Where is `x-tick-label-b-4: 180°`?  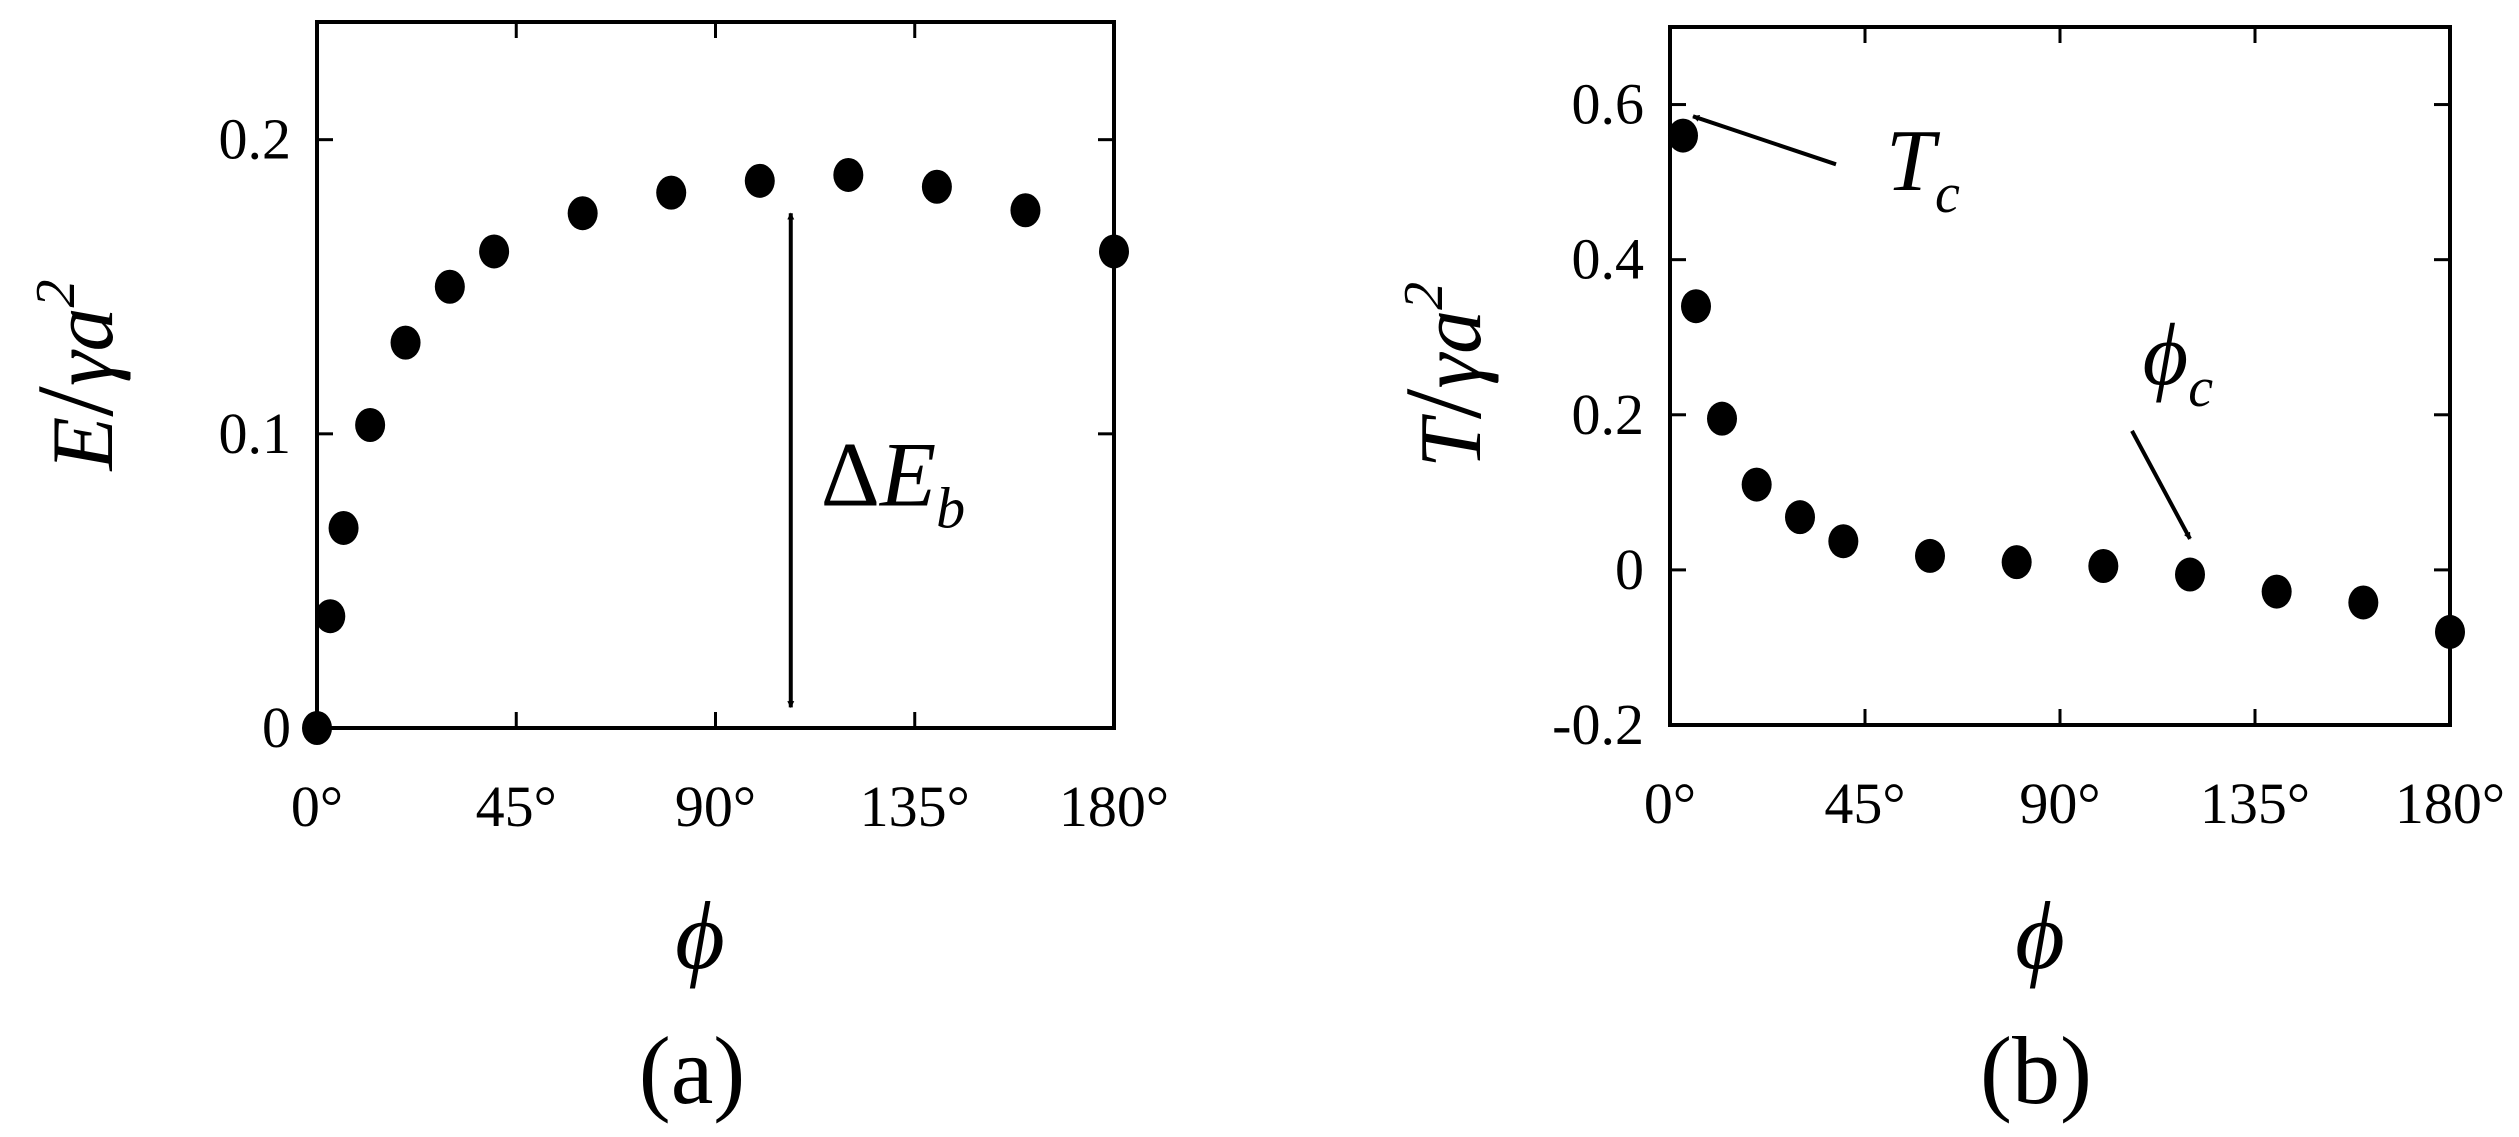
x-tick-label-b-4: 180° is located at coordinates (2450, 803).